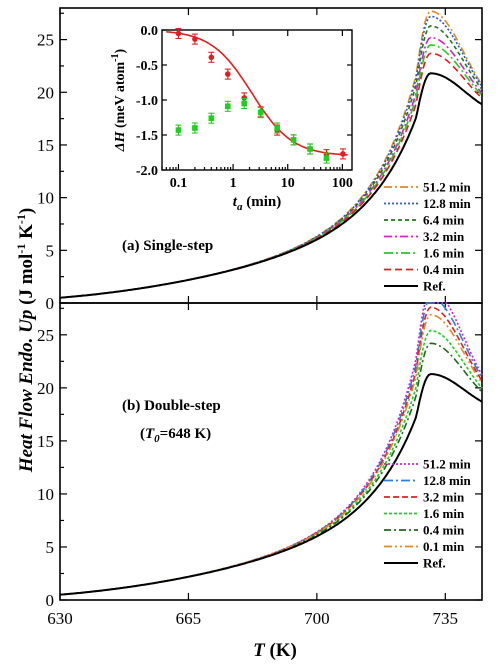 This screenshot has width=500, height=670. What do you see at coordinates (444, 220) in the screenshot?
I see `legend-label: 6.4 min` at bounding box center [444, 220].